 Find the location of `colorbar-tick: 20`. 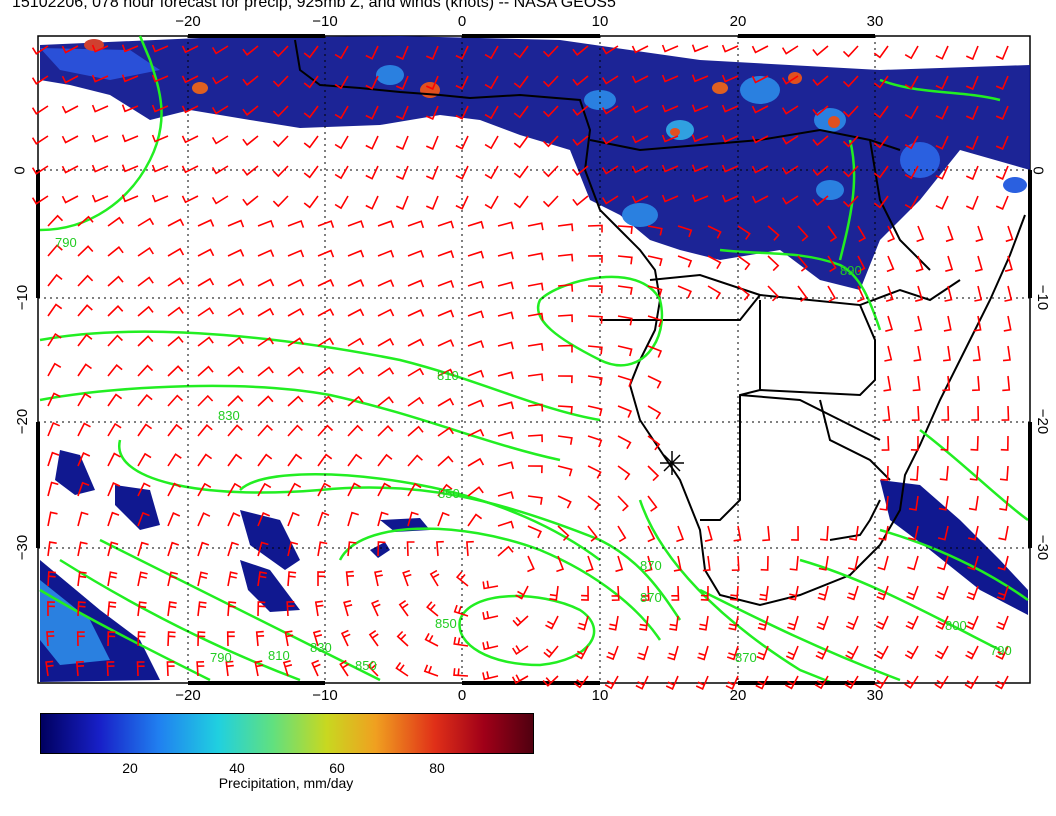

colorbar-tick: 20 is located at coordinates (130, 768).